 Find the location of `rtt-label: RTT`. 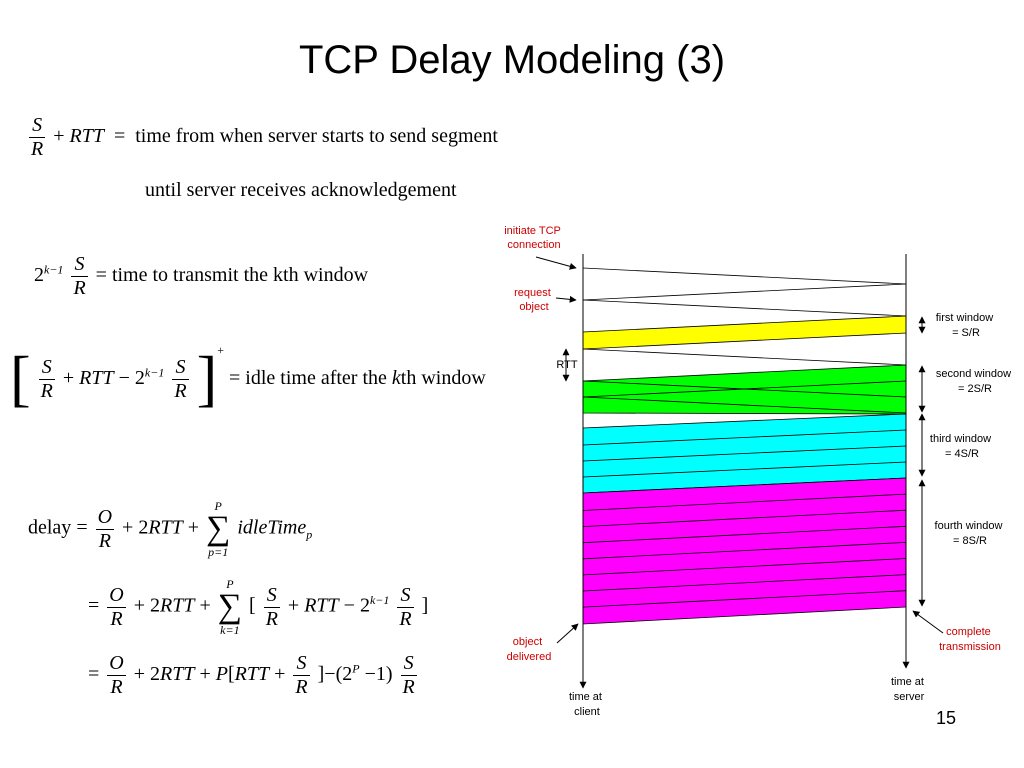

rtt-label: RTT is located at coordinates (566, 365).